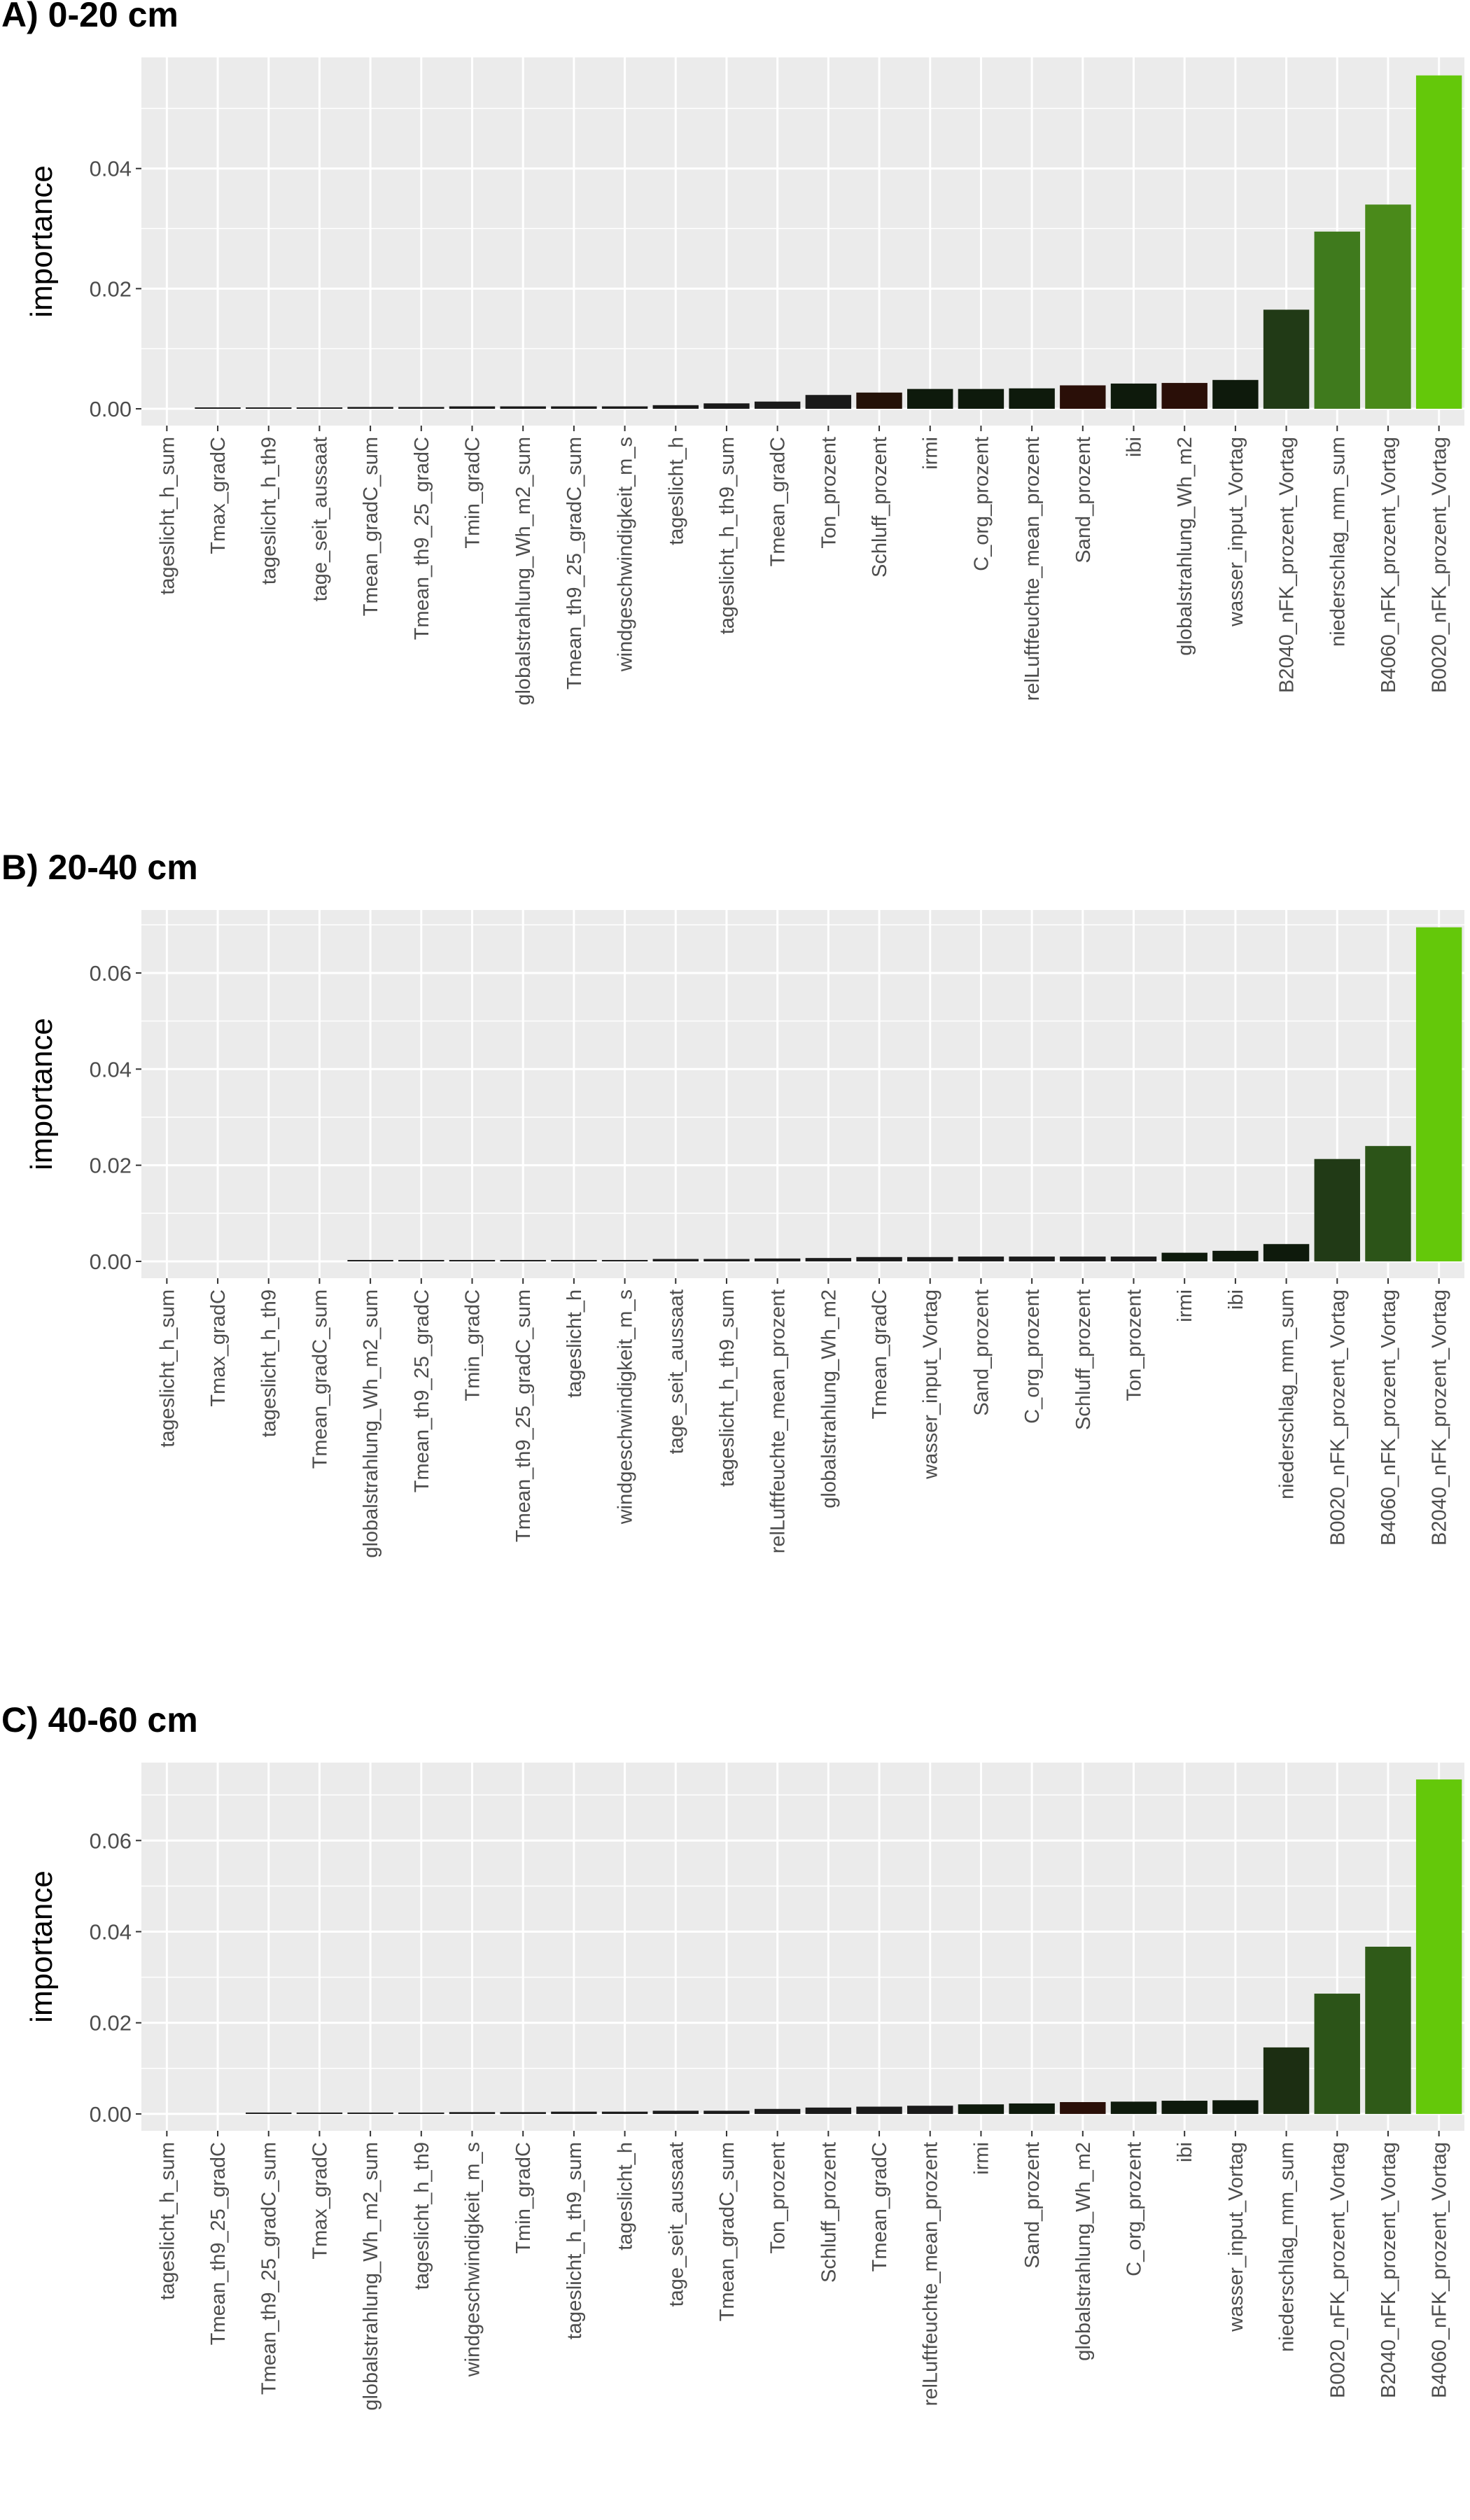  I want to click on x-tick-label: Tmin_gradC, so click(473, 1345).